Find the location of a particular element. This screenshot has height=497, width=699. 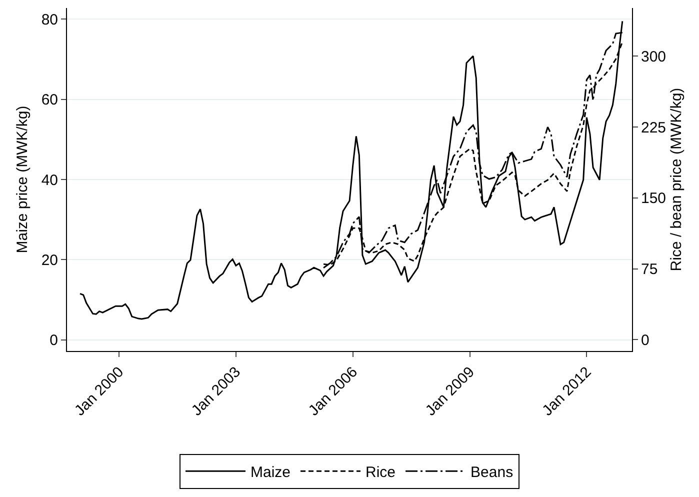

y2-tick-label: 0 is located at coordinates (645, 340).